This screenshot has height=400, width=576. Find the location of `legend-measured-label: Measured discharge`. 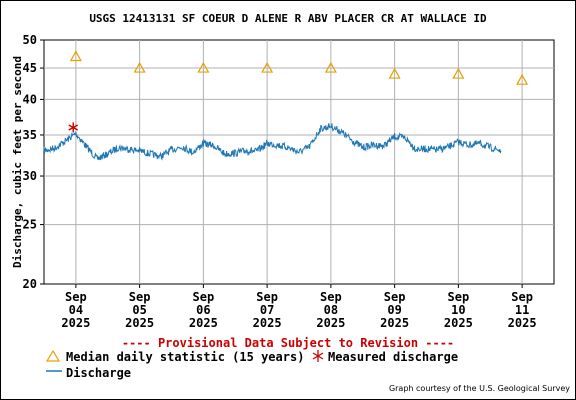

legend-measured-label: Measured discharge is located at coordinates (393, 357).